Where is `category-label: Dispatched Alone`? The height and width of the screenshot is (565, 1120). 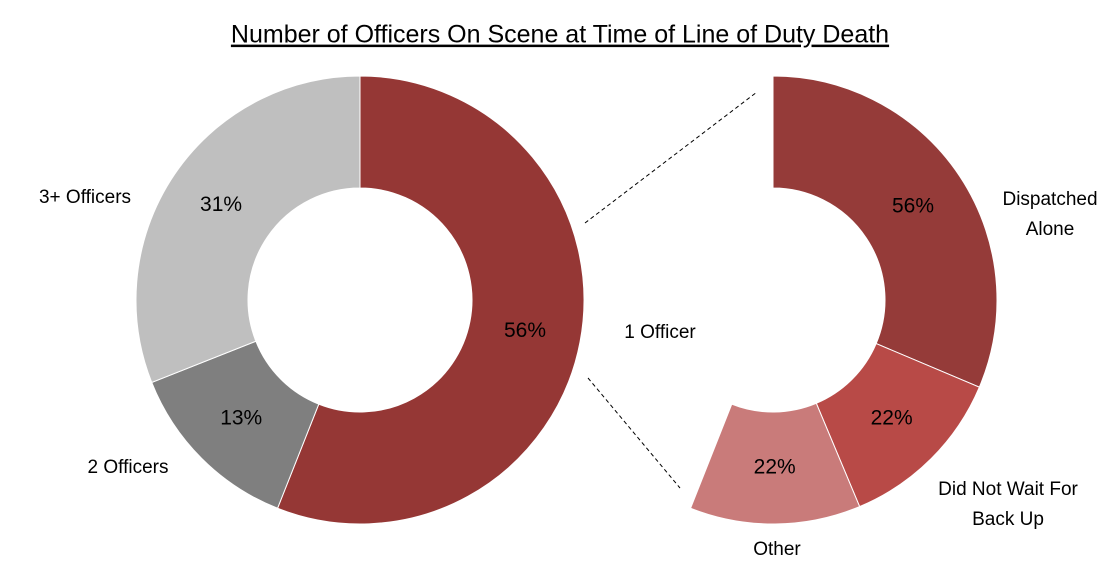
category-label: Dispatched Alone is located at coordinates (1050, 214).